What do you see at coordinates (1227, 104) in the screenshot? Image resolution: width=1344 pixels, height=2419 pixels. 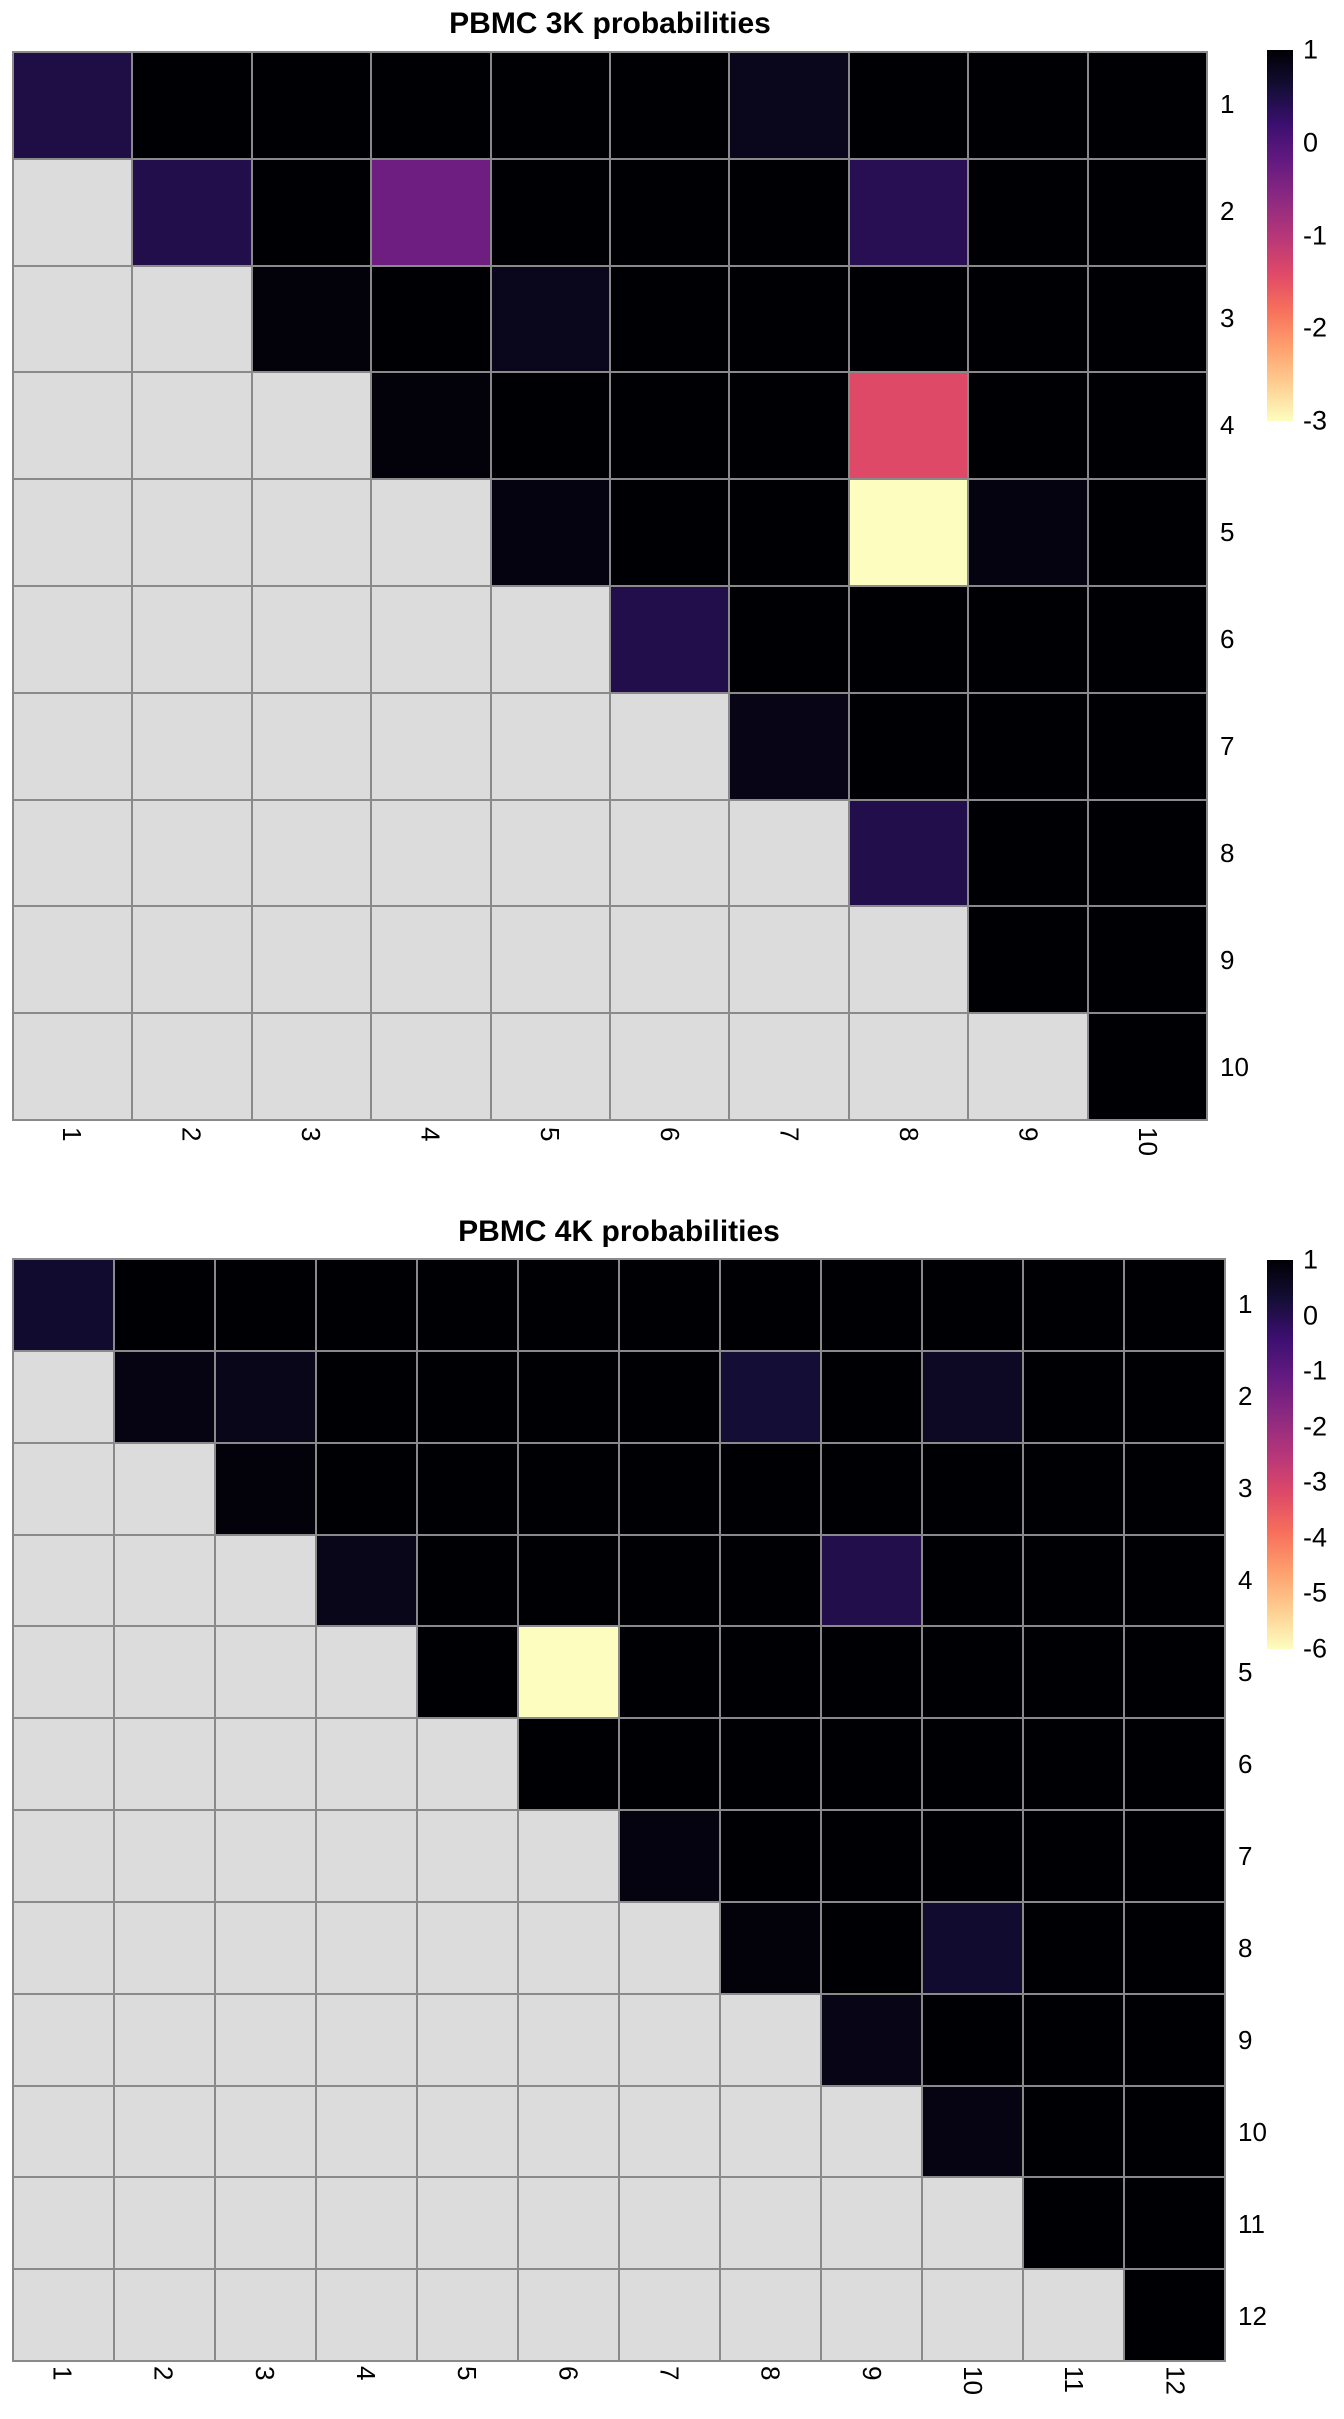 I see `row-label: 1` at bounding box center [1227, 104].